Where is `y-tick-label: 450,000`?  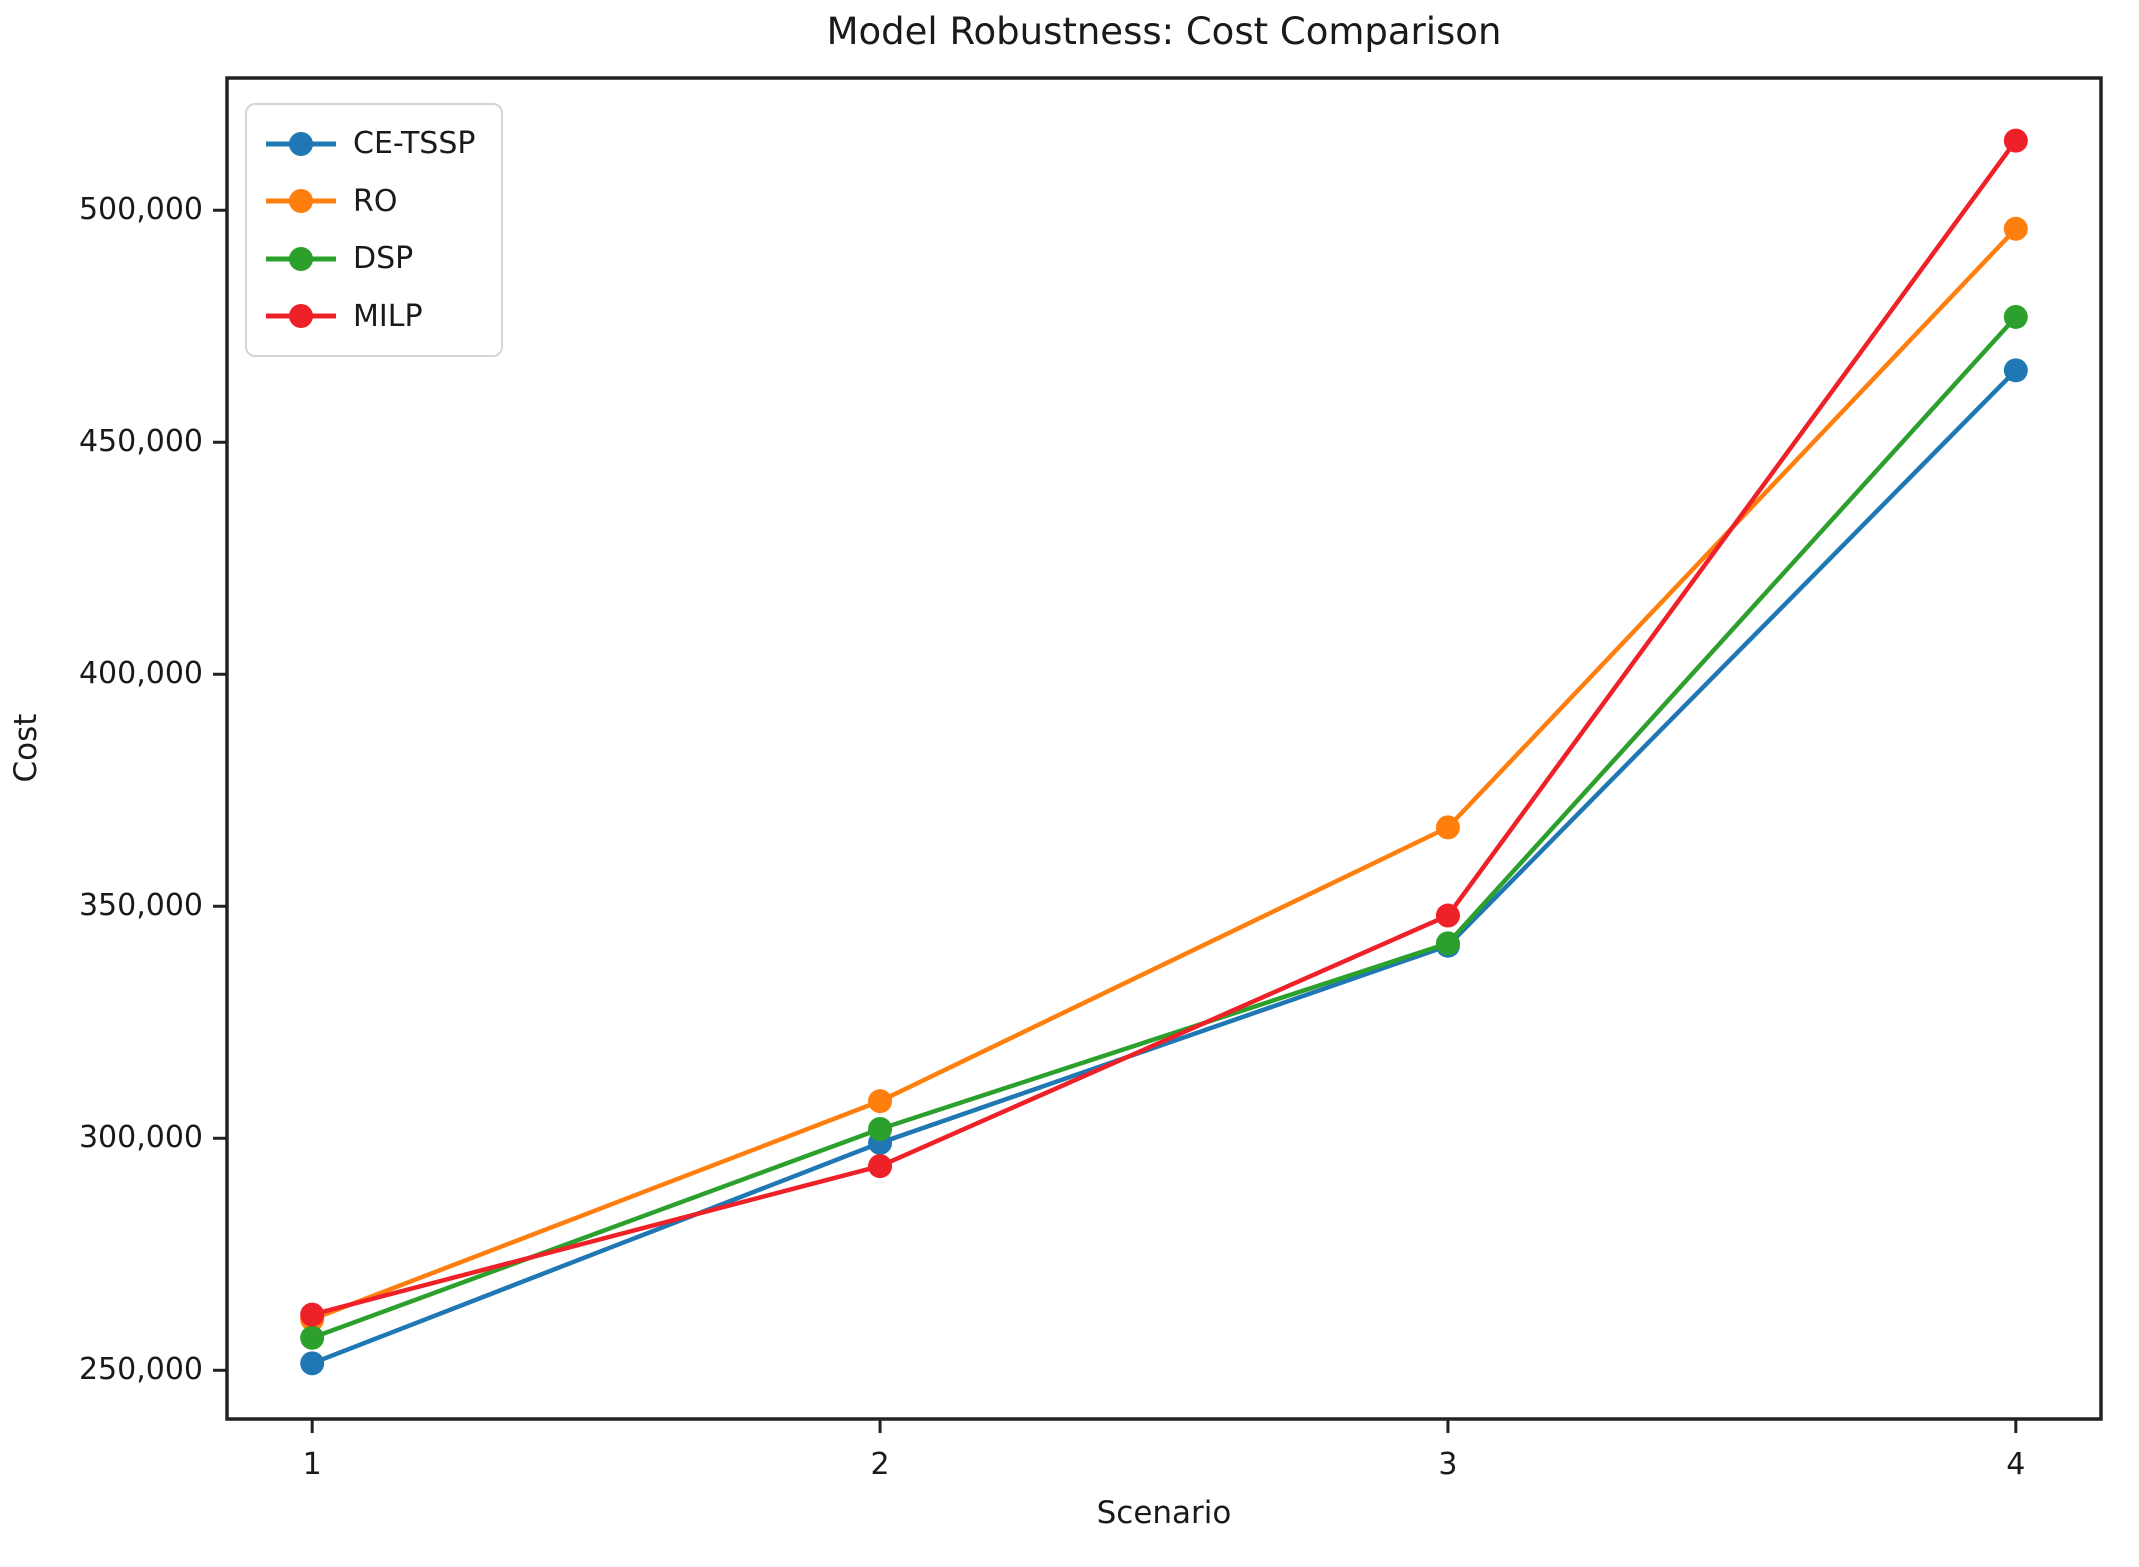 y-tick-label: 450,000 is located at coordinates (140, 442).